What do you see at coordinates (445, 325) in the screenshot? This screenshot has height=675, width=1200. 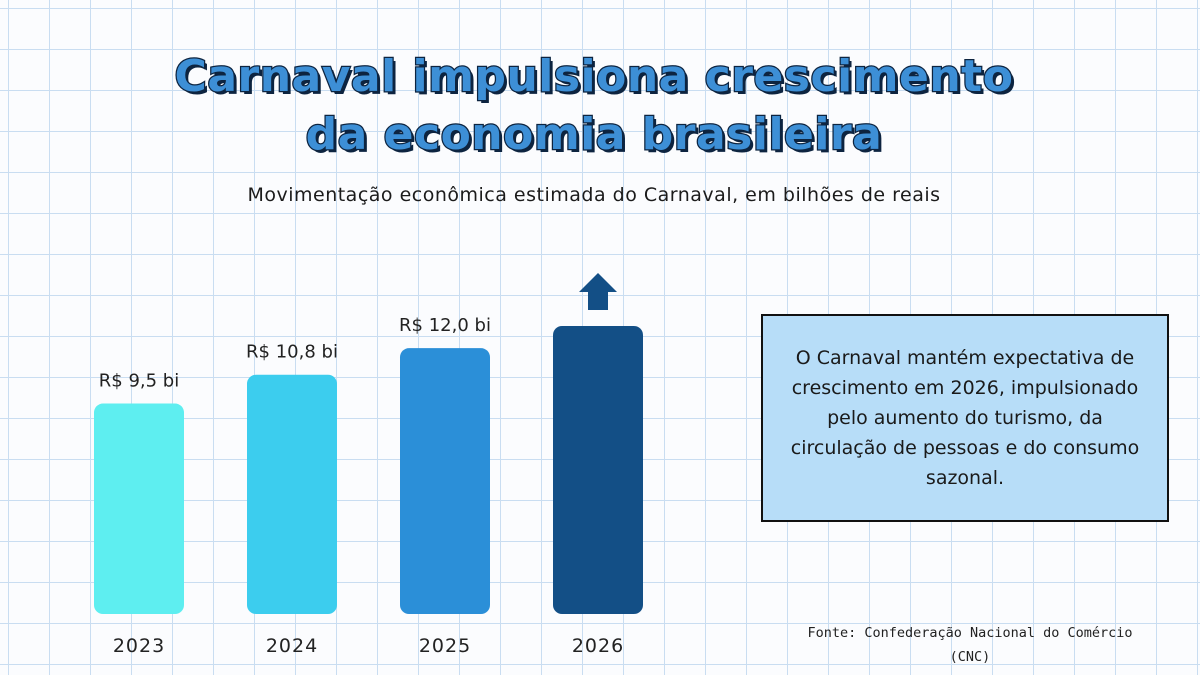 I see `bar-value-label-2025: R$ 12,0 bi` at bounding box center [445, 325].